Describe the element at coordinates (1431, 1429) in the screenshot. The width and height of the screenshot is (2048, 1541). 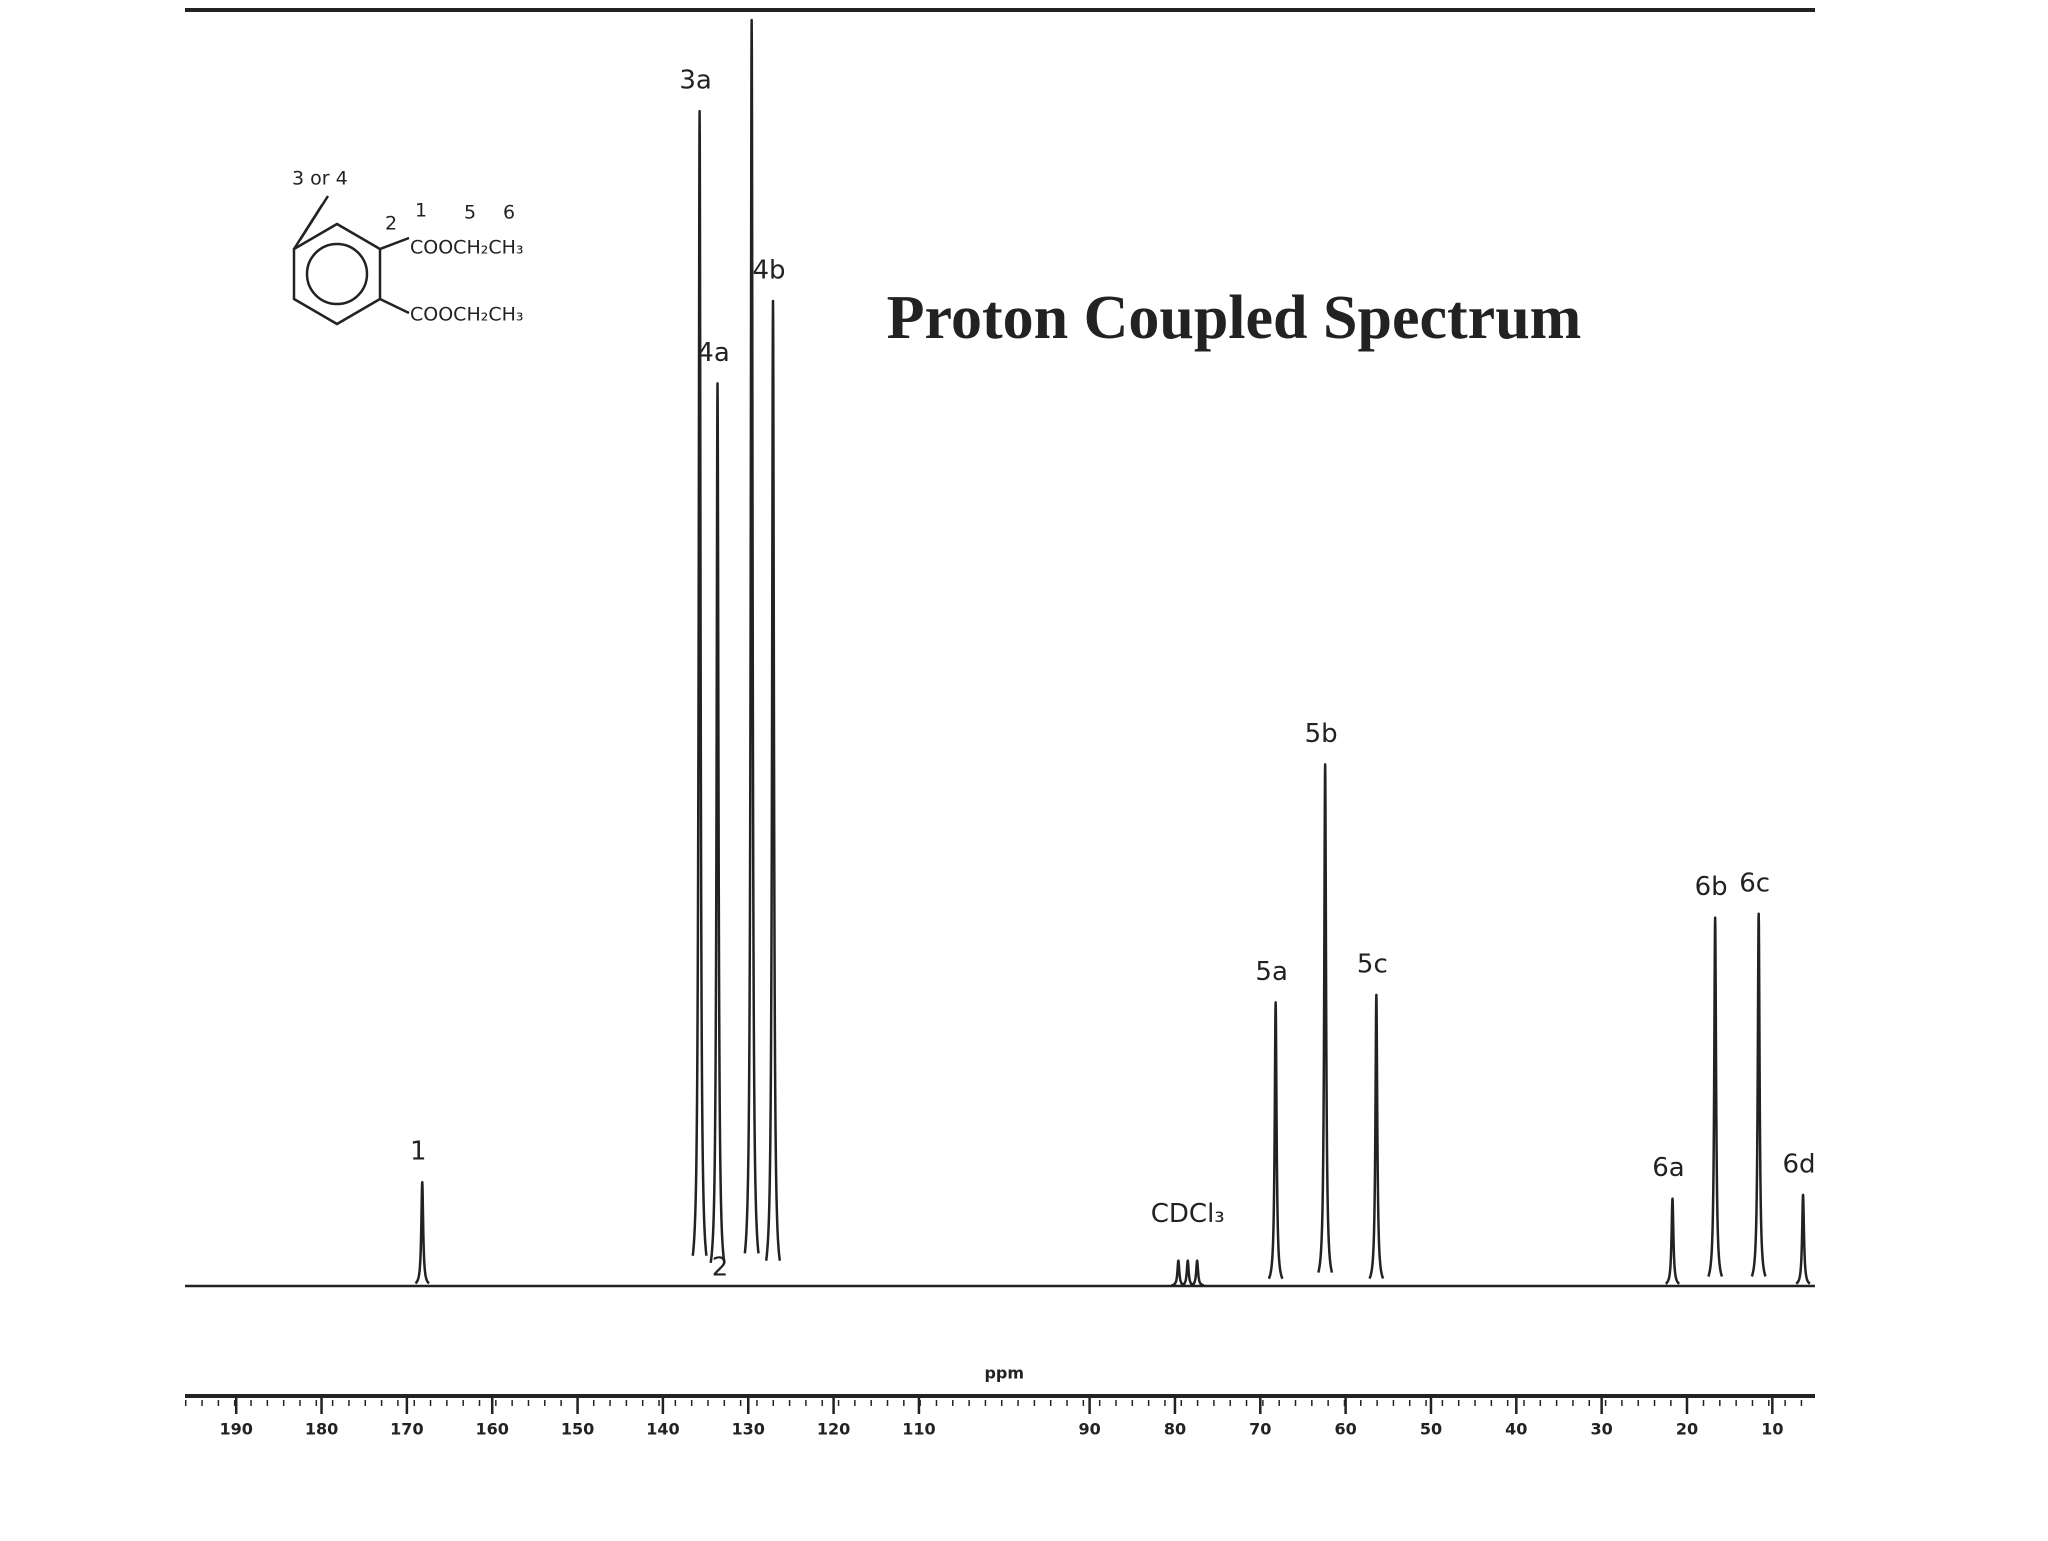
I see `x-tick-label: 50` at that location.